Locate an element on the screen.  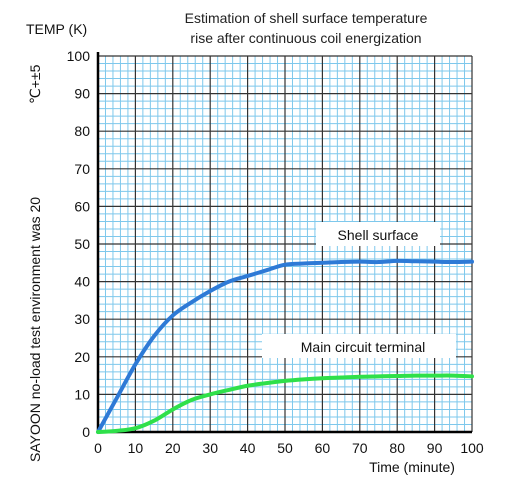
y-tick-label: 20 is located at coordinates (82, 357).